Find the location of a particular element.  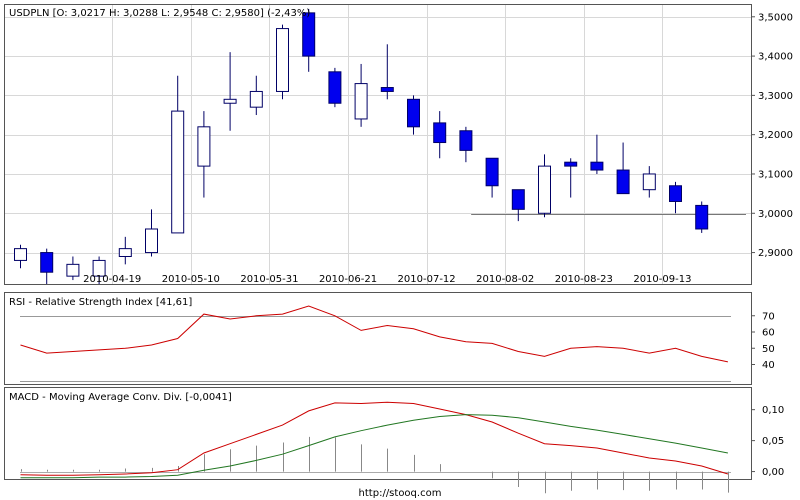

price-y-tick-label: 3,3000 is located at coordinates (775, 96).